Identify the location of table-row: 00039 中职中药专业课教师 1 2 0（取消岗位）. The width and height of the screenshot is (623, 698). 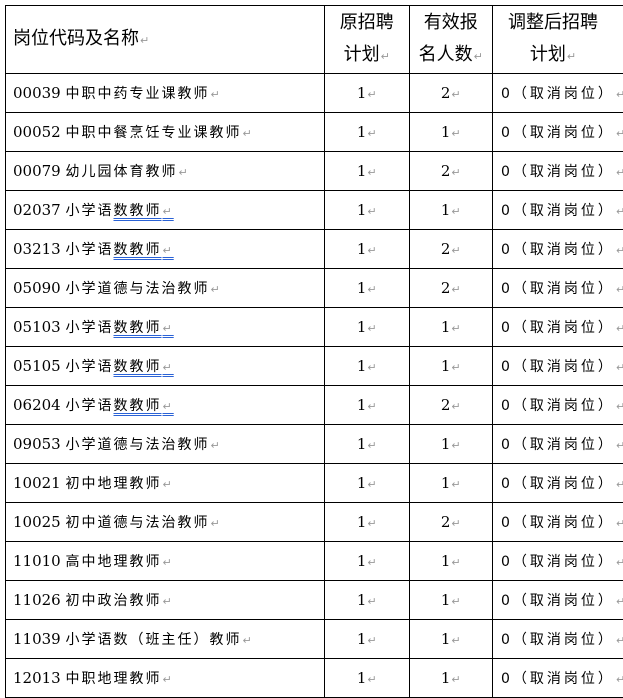
(314, 93).